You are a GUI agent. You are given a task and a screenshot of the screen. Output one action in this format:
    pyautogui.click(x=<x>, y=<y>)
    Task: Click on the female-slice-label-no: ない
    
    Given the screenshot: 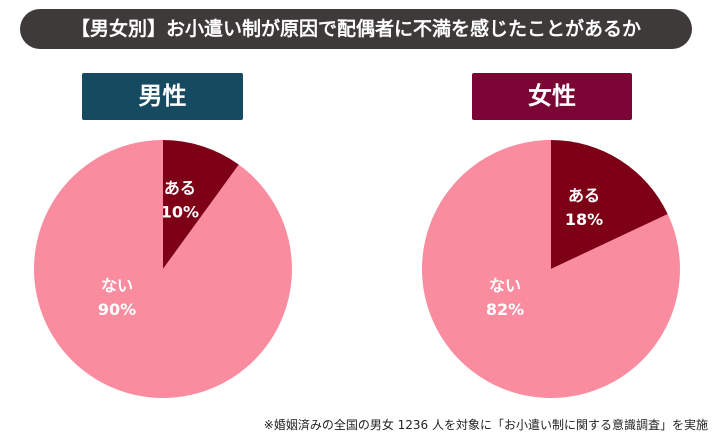 What is the action you would take?
    pyautogui.click(x=505, y=285)
    